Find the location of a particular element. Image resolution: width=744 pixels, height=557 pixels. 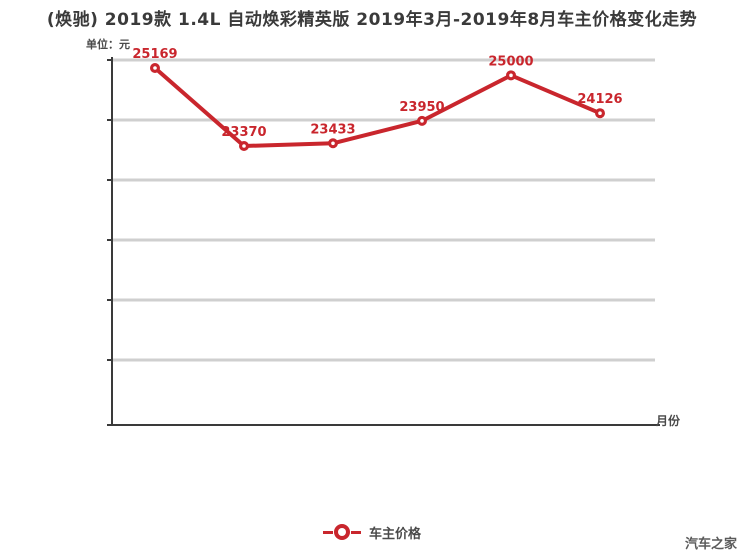

data-point-label: 23433 is located at coordinates (332, 129).